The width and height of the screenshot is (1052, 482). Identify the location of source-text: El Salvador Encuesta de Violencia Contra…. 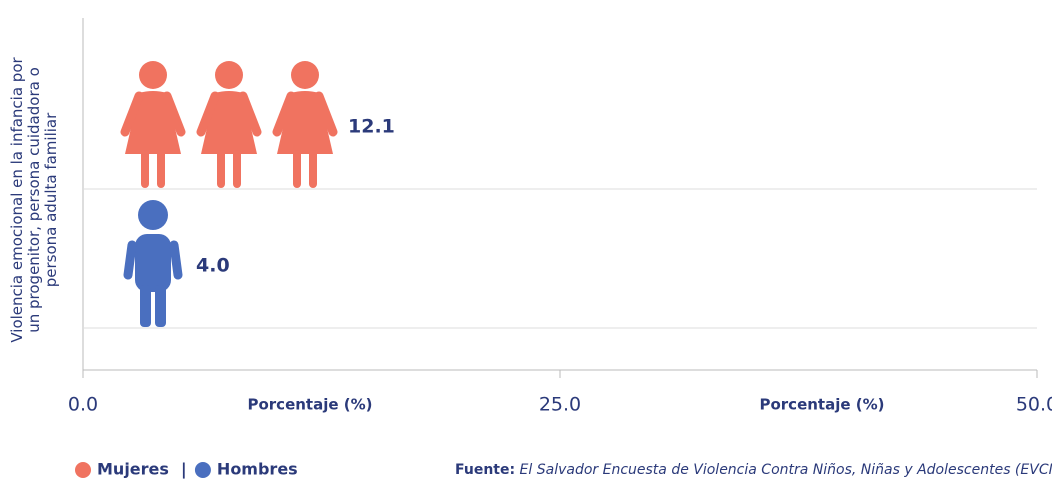
(786, 470).